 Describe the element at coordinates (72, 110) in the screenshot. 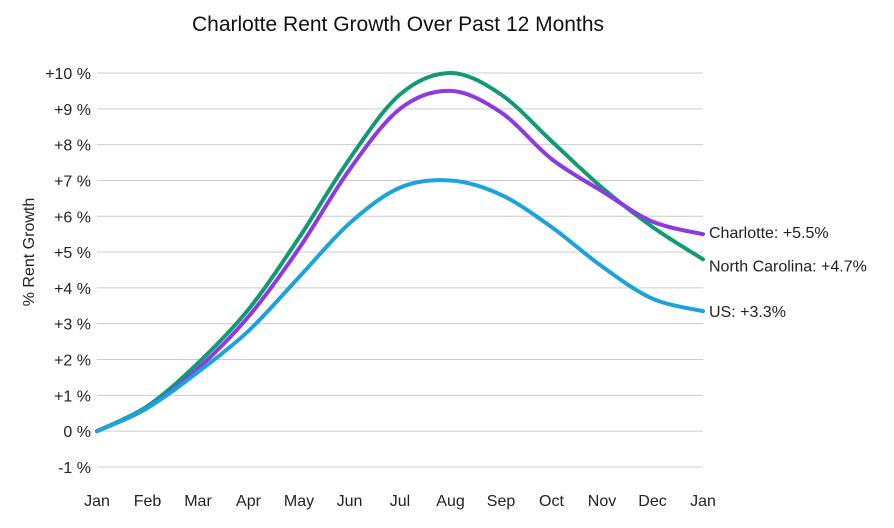

I see `y-tick-label: +9 %` at that location.